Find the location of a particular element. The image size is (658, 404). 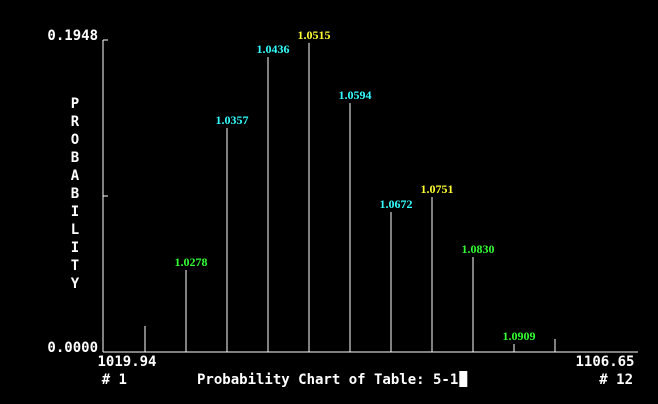

value-label: 1.0594 is located at coordinates (355, 95).